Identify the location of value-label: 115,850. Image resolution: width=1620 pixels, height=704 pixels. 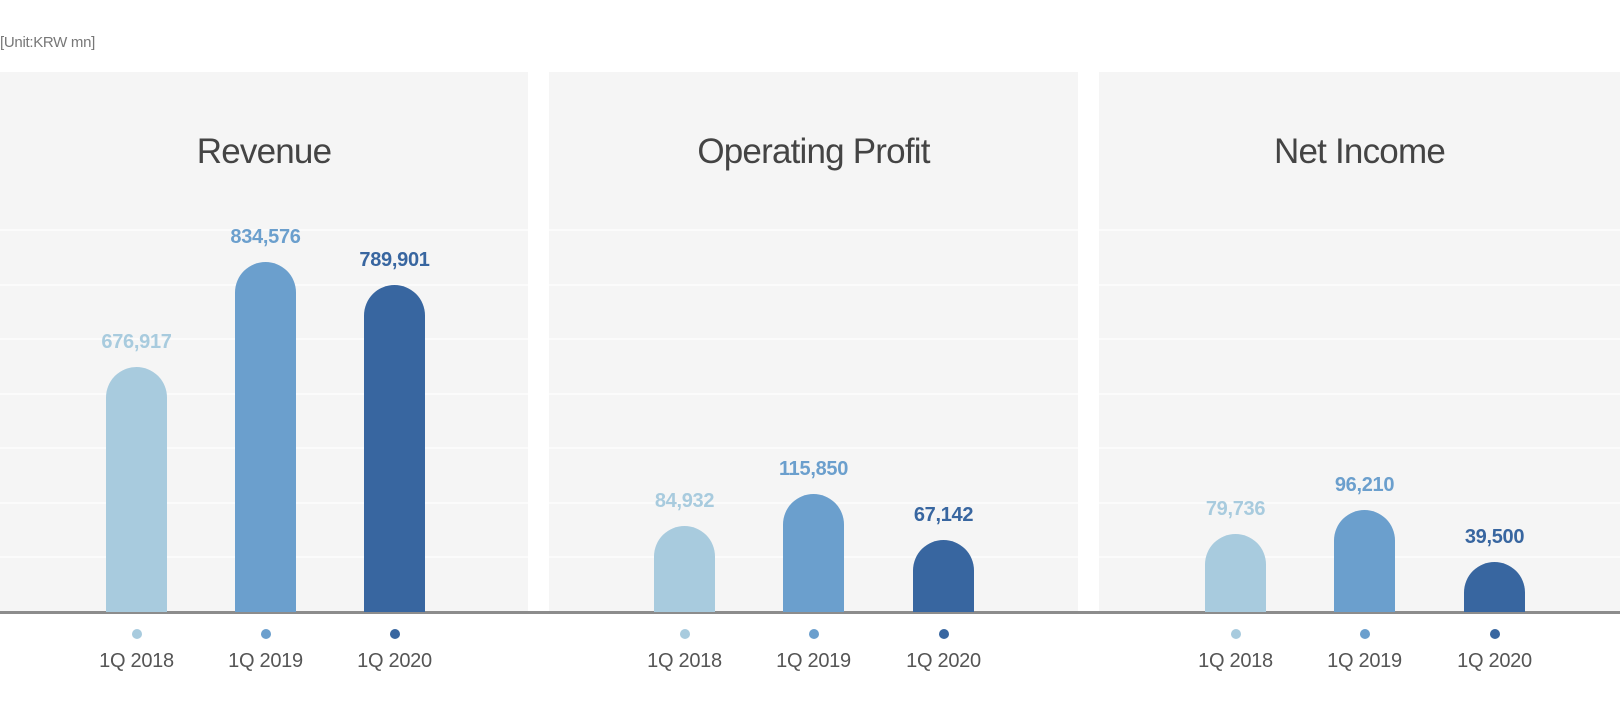
(813, 469).